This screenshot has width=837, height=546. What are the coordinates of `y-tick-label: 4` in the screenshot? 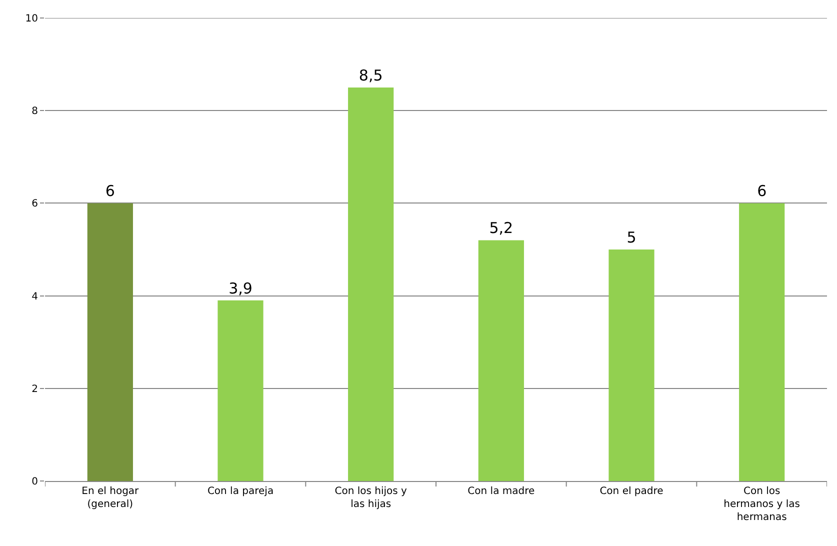 It's located at (35, 296).